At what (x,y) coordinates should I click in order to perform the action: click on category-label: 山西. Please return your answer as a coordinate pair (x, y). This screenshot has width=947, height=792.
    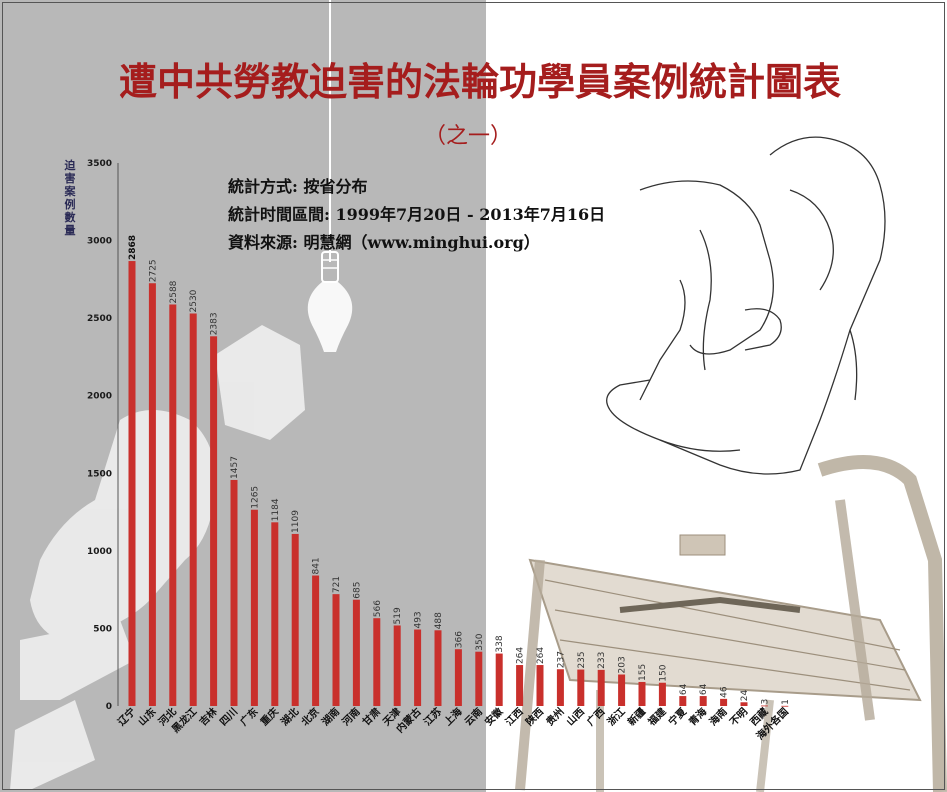
    Looking at the image, I should click on (575, 716).